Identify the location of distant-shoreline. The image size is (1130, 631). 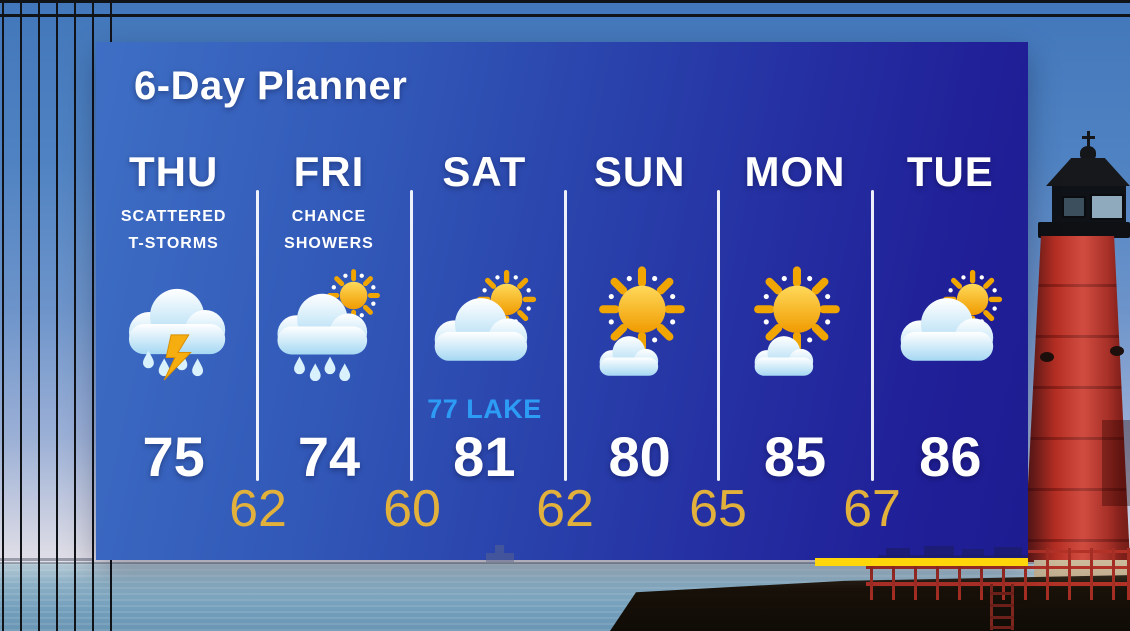
(47, 559).